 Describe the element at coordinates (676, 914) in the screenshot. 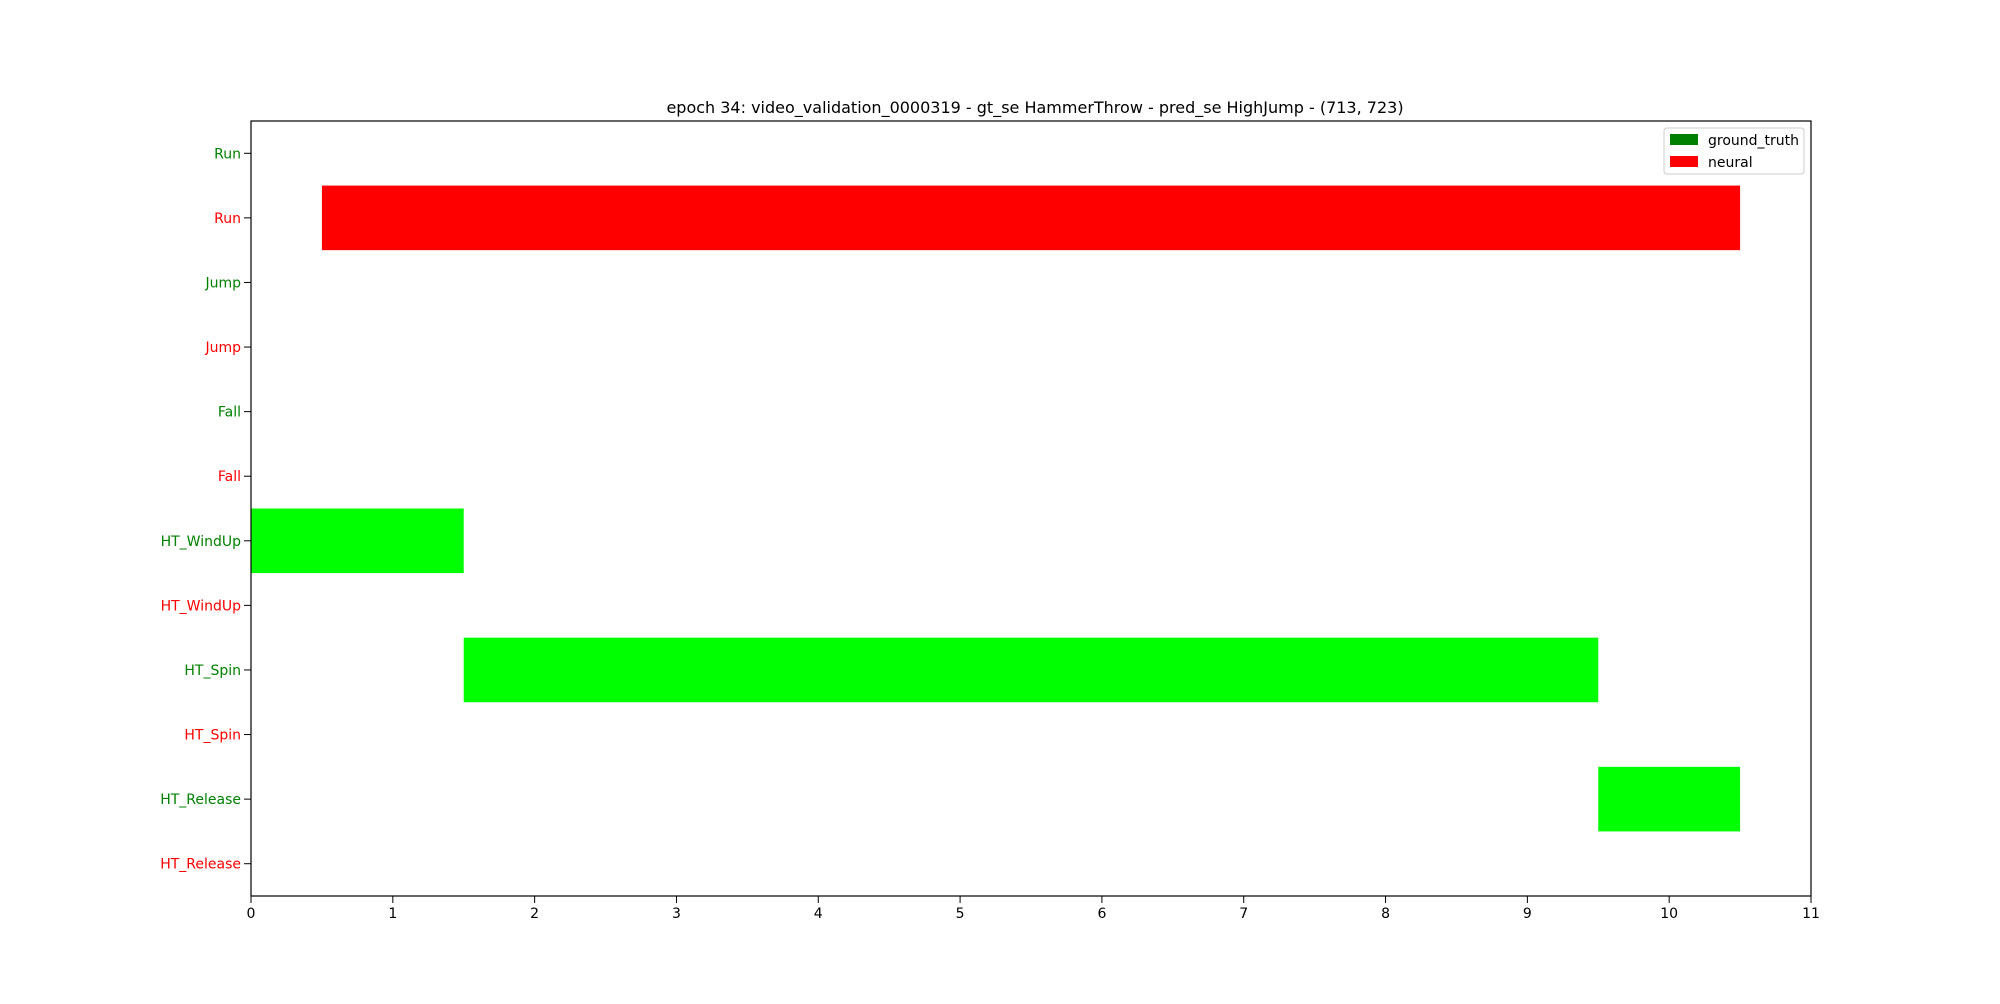

I see `x-tick-label-3: 3` at that location.